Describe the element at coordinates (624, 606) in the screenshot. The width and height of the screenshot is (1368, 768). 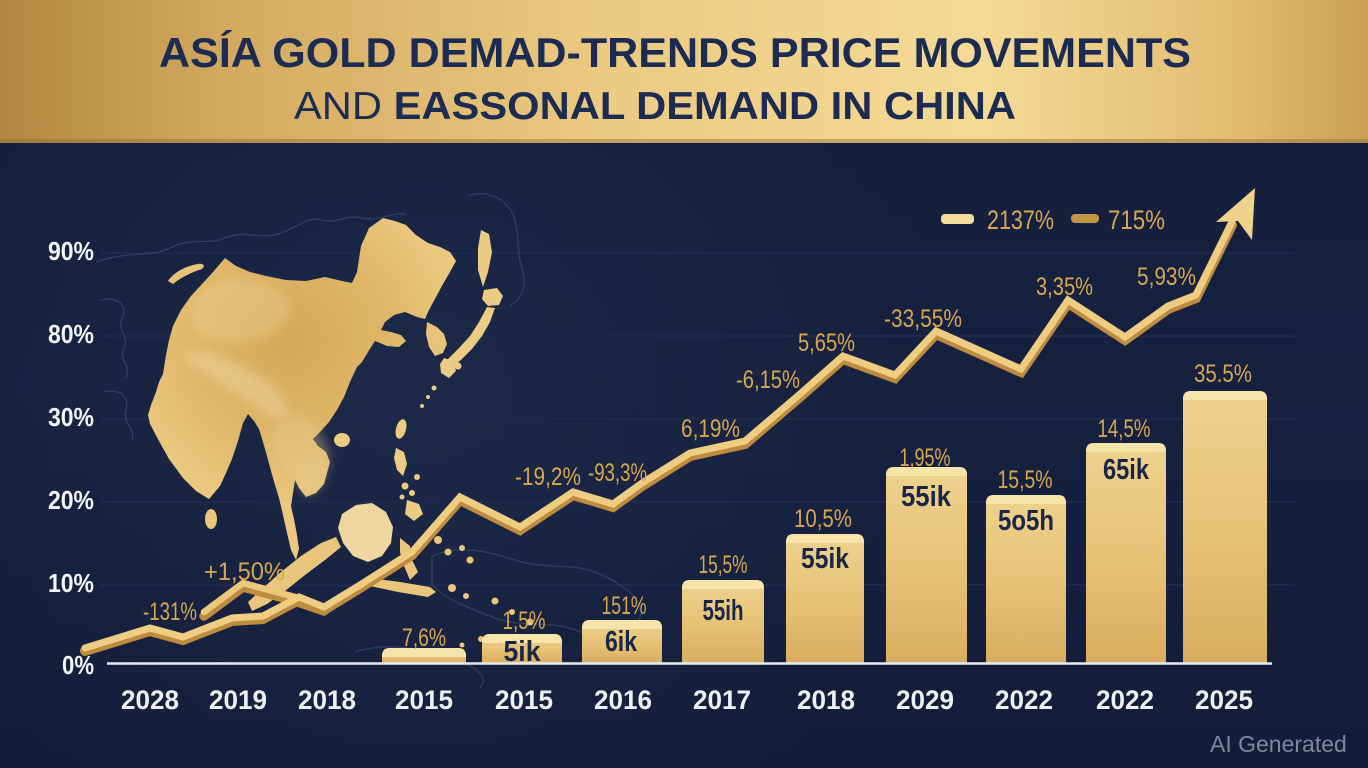
I see `svg-text: 151%` at that location.